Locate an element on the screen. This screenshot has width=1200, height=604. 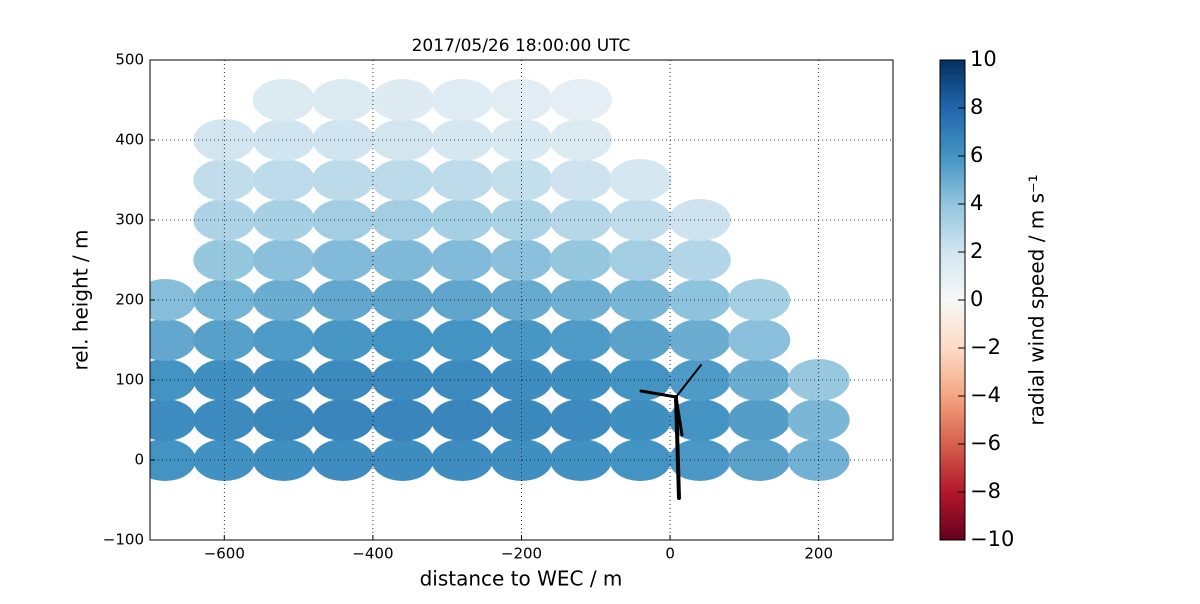
x-axis-label: distance to WEC / m is located at coordinates (521, 579).